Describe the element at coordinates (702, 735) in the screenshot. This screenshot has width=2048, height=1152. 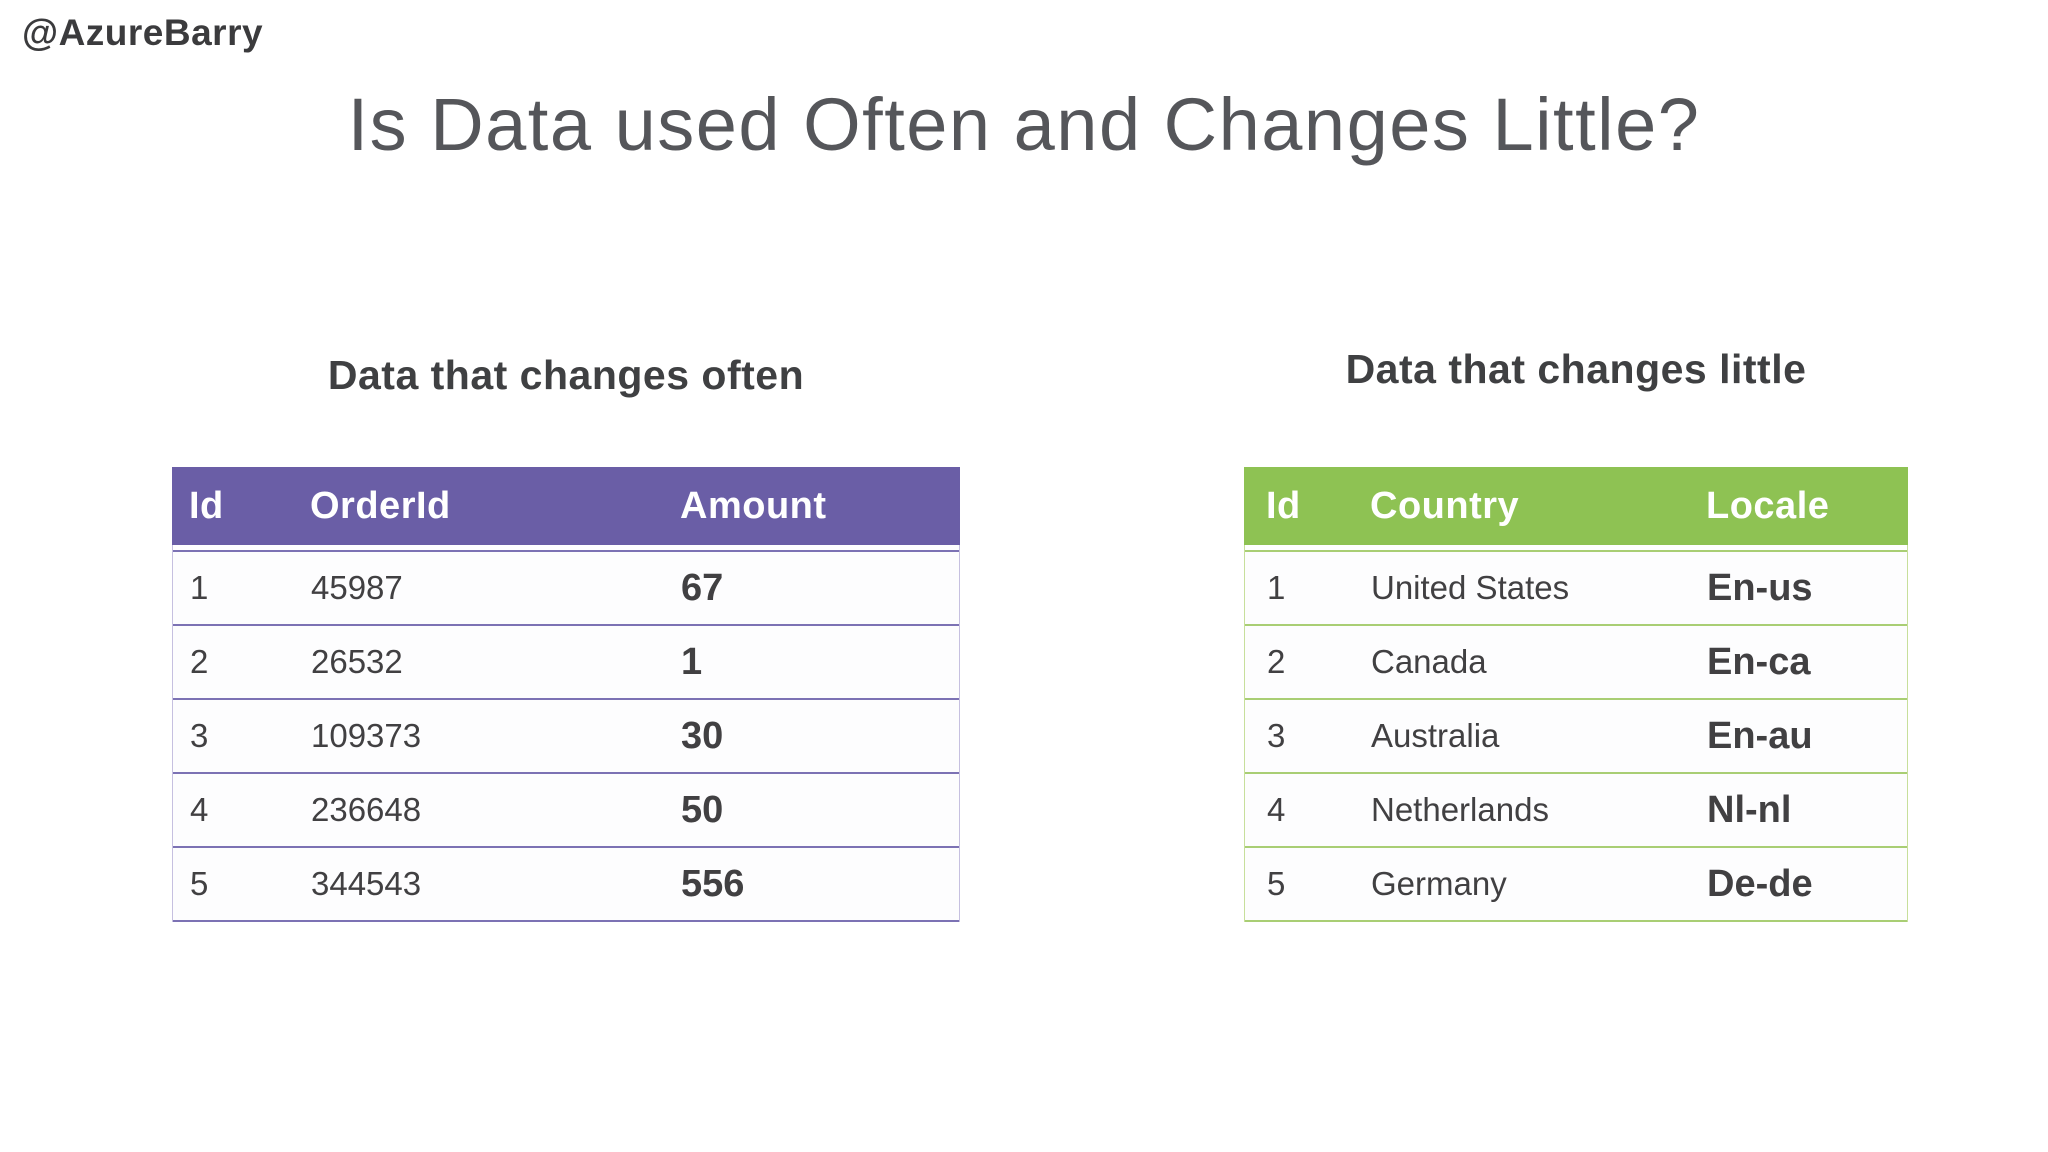
I see `table-cell: 30` at that location.